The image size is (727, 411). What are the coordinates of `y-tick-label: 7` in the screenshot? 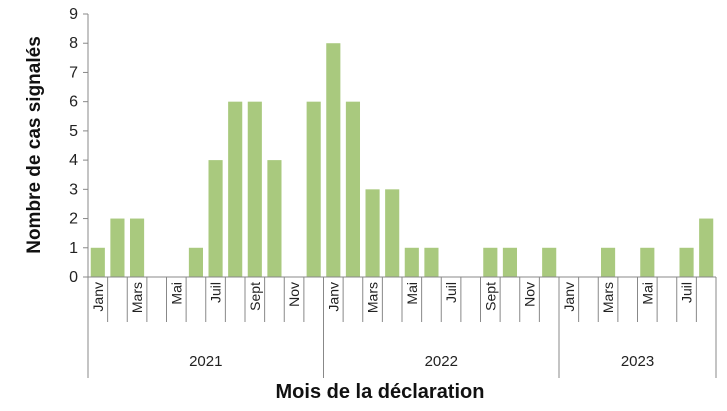 It's located at (73, 72).